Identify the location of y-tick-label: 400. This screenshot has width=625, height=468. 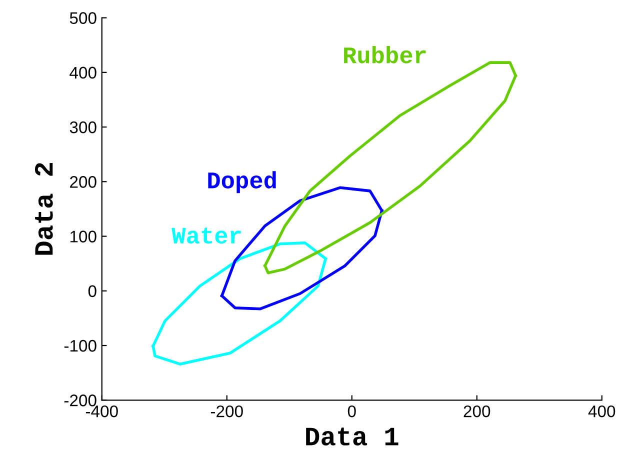
(83, 72).